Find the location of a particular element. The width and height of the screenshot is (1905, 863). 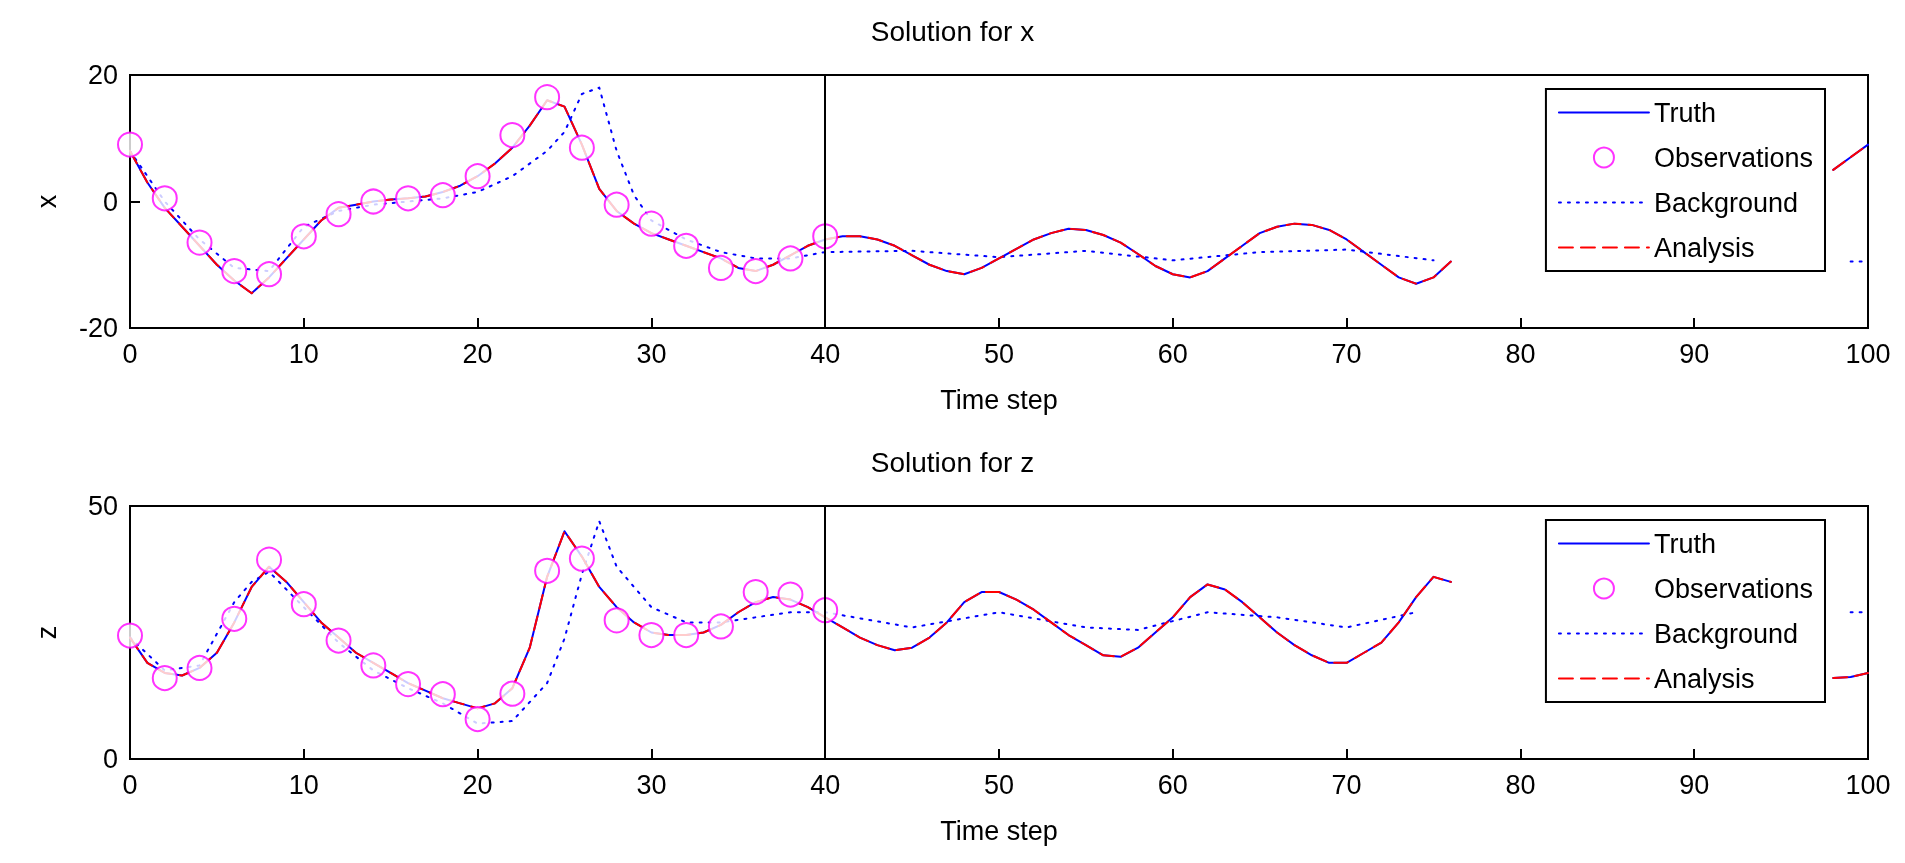

chart-title: Solution for z is located at coordinates (952, 462).